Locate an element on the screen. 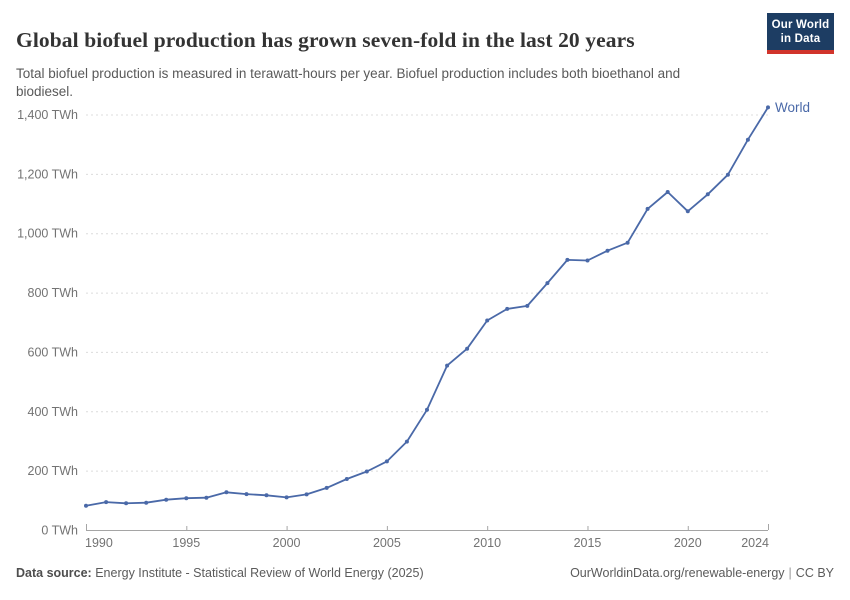 This screenshot has width=850, height=600. data-point-2002 is located at coordinates (326, 487).